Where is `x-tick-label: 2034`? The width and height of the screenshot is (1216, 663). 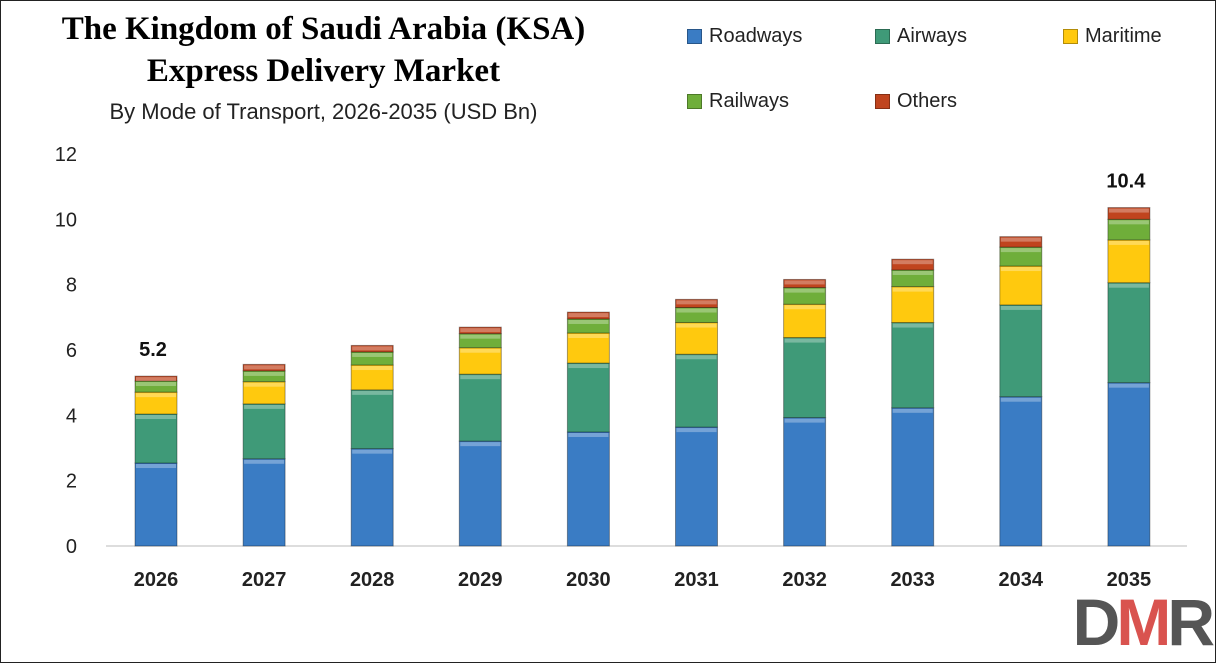
x-tick-label: 2034 is located at coordinates (1021, 580).